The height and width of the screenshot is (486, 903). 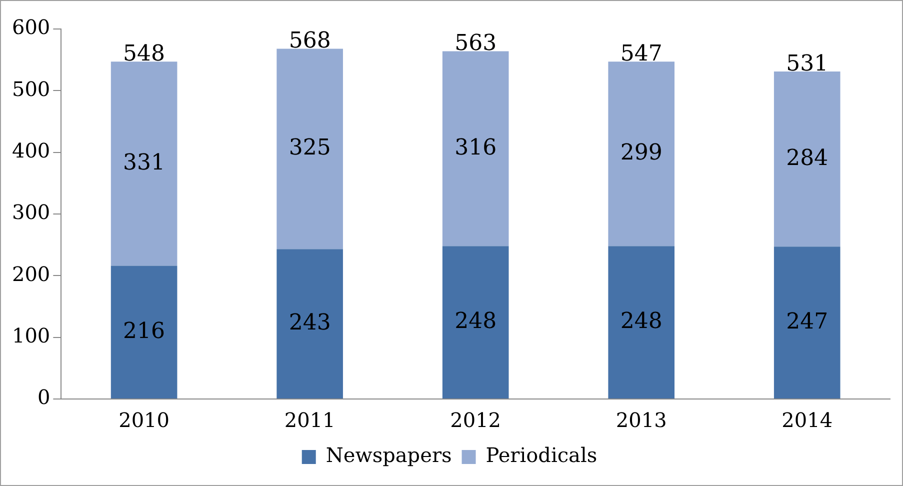 I want to click on x-tick-label: 2014, so click(x=807, y=420).